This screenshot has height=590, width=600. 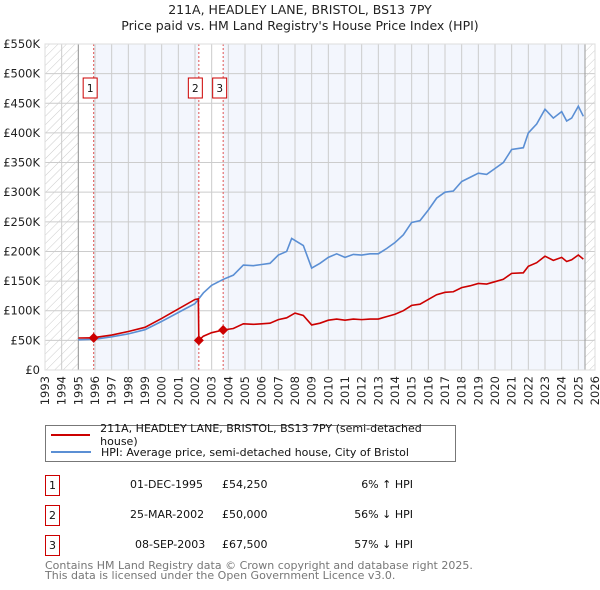 I want to click on y-tick-label: £250K, so click(x=21, y=222).